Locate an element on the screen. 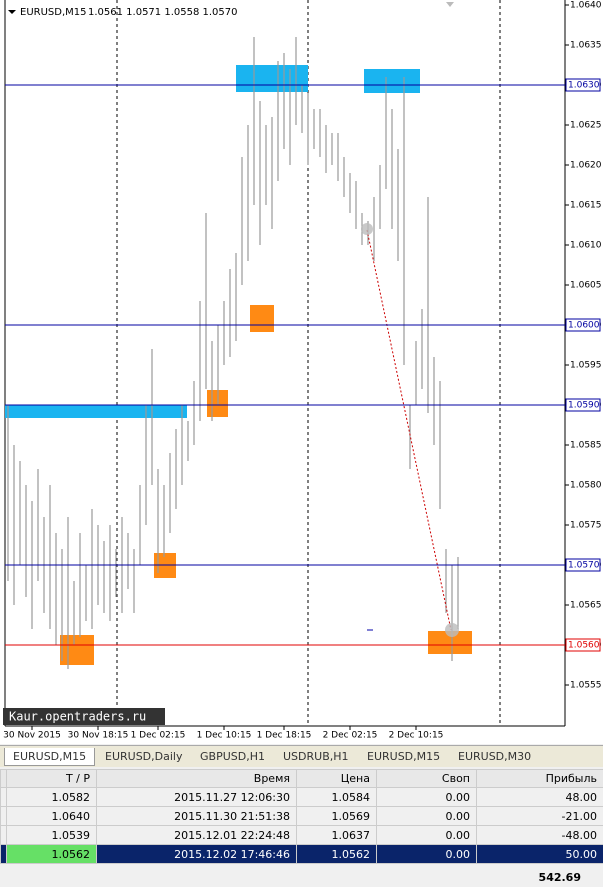  y-tick-label: 1.0625 is located at coordinates (586, 126).